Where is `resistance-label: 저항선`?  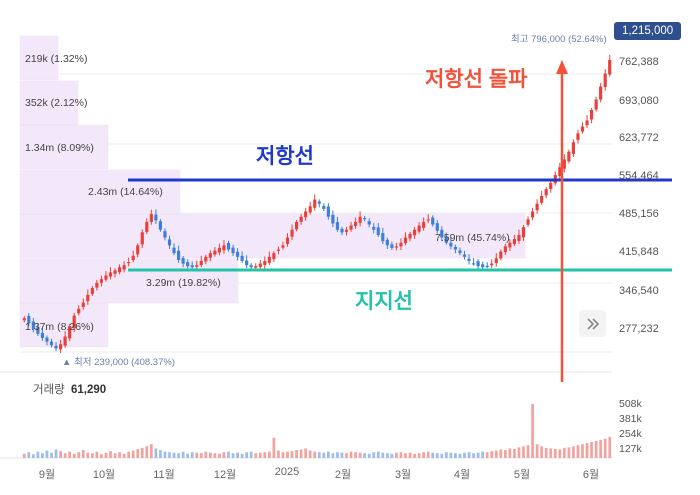
resistance-label: 저항선 is located at coordinates (285, 156).